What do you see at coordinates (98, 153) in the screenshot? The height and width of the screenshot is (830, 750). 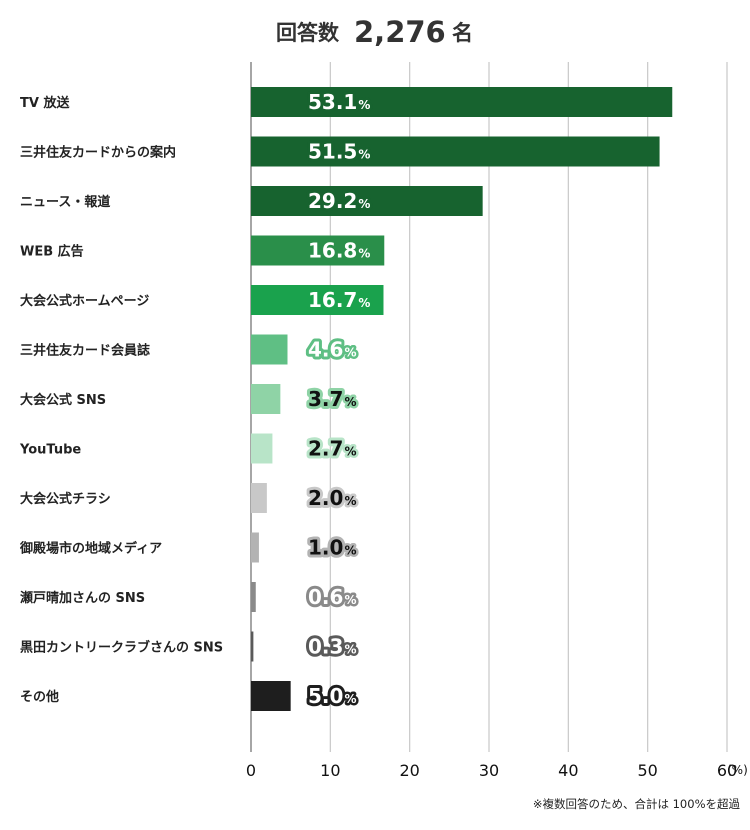 I see `category-label: 三井住友カードからの案内` at bounding box center [98, 153].